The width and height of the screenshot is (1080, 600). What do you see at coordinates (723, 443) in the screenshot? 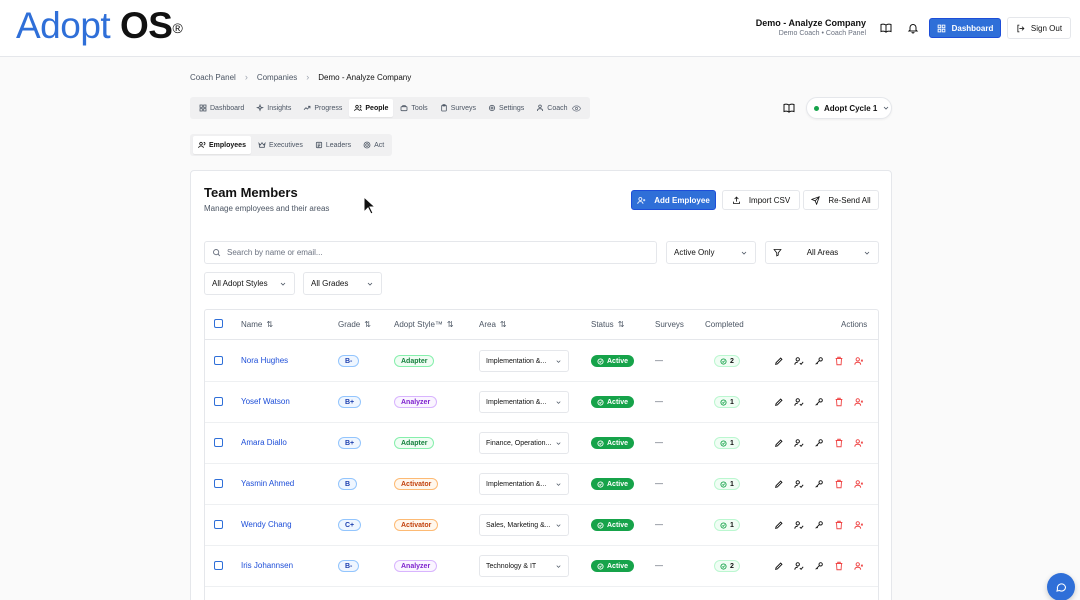
I see `check-circle-icon` at bounding box center [723, 443].